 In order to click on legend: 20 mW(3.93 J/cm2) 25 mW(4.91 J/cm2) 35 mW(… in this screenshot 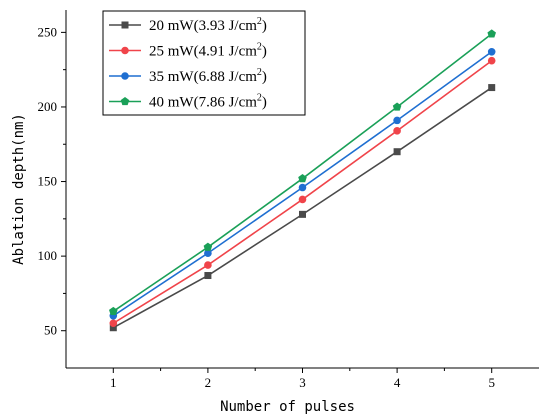, I will do `click(204, 63)`.